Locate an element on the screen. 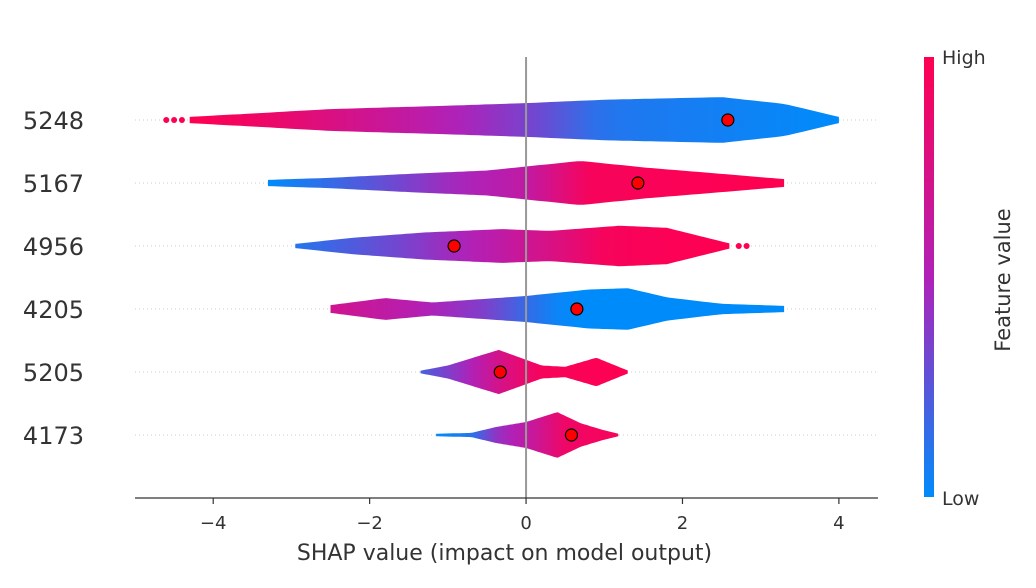 Image resolution: width=1036 pixels, height=588 pixels. colorbar-title: Feature value is located at coordinates (1003, 279).